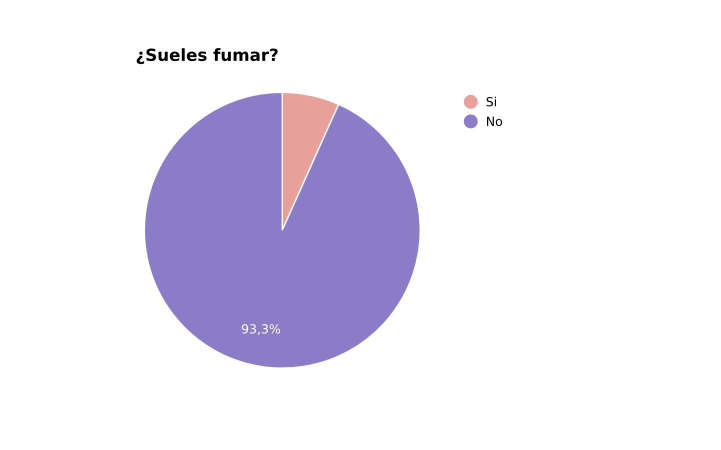  I want to click on legend-label: Si, so click(491, 101).